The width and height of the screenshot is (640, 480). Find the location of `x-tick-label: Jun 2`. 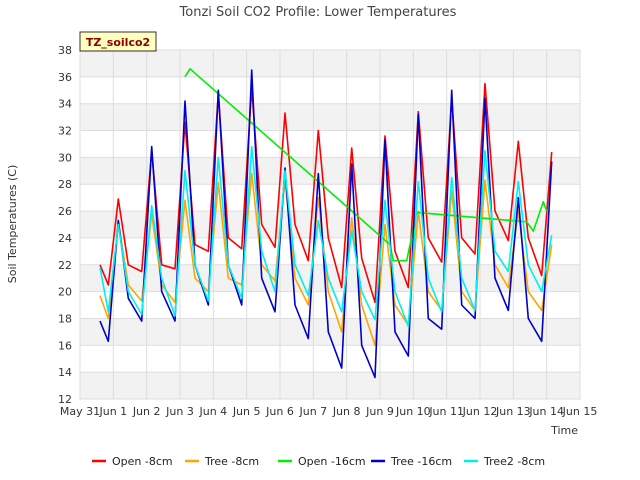

x-tick-label: Jun 2 is located at coordinates (146, 411).